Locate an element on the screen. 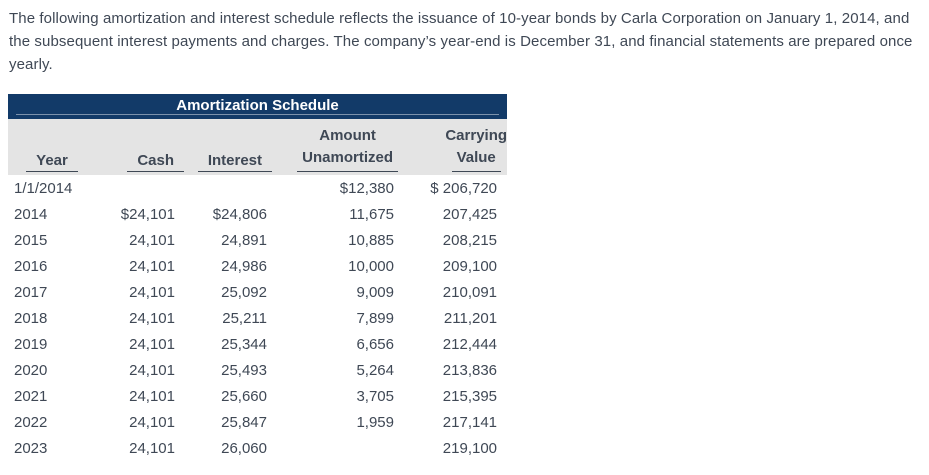  interest-cell: 24,986 is located at coordinates (228, 266).